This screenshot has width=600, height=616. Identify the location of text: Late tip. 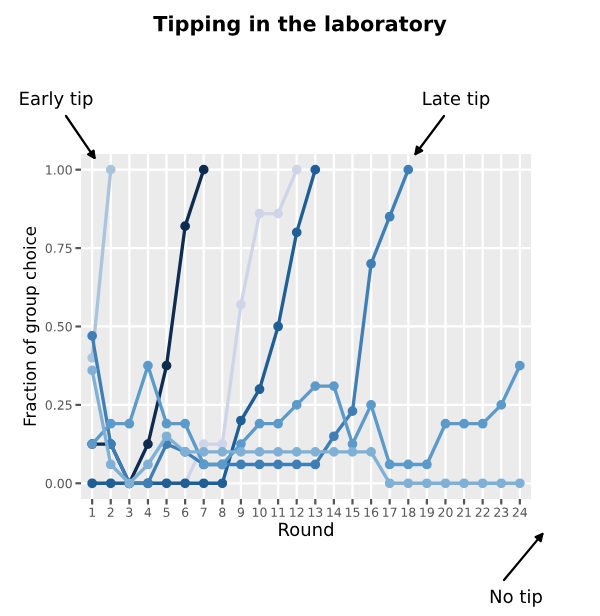
(456, 100).